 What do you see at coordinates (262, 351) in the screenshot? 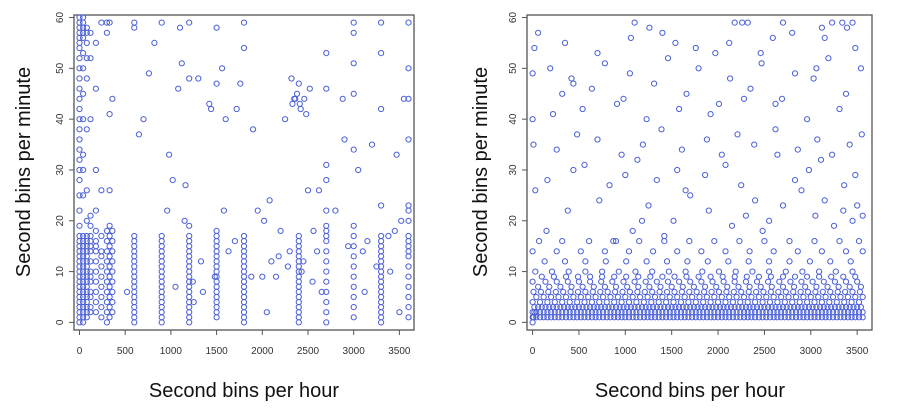
I see `left-x-tick-label: 2000` at bounding box center [262, 351].